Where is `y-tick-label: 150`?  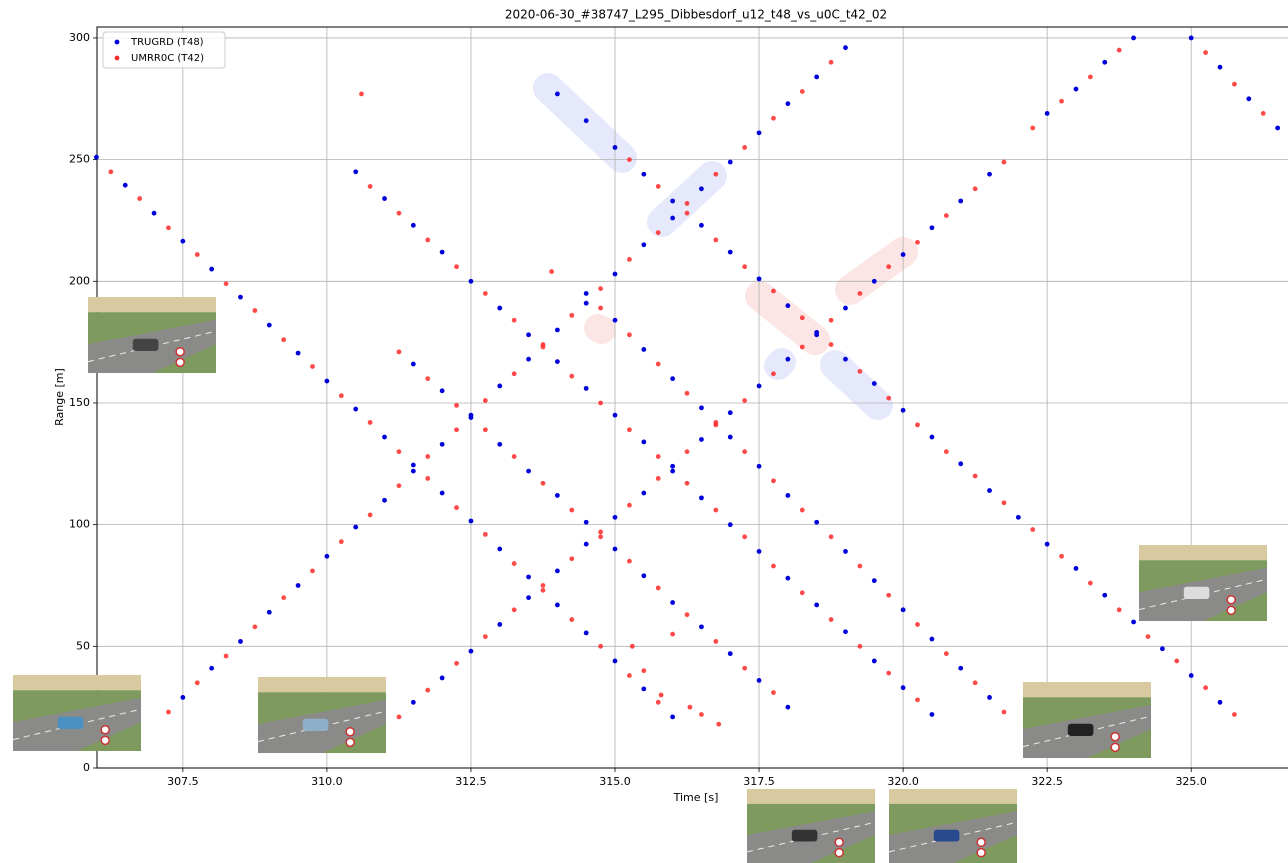 y-tick-label: 150 is located at coordinates (79, 402).